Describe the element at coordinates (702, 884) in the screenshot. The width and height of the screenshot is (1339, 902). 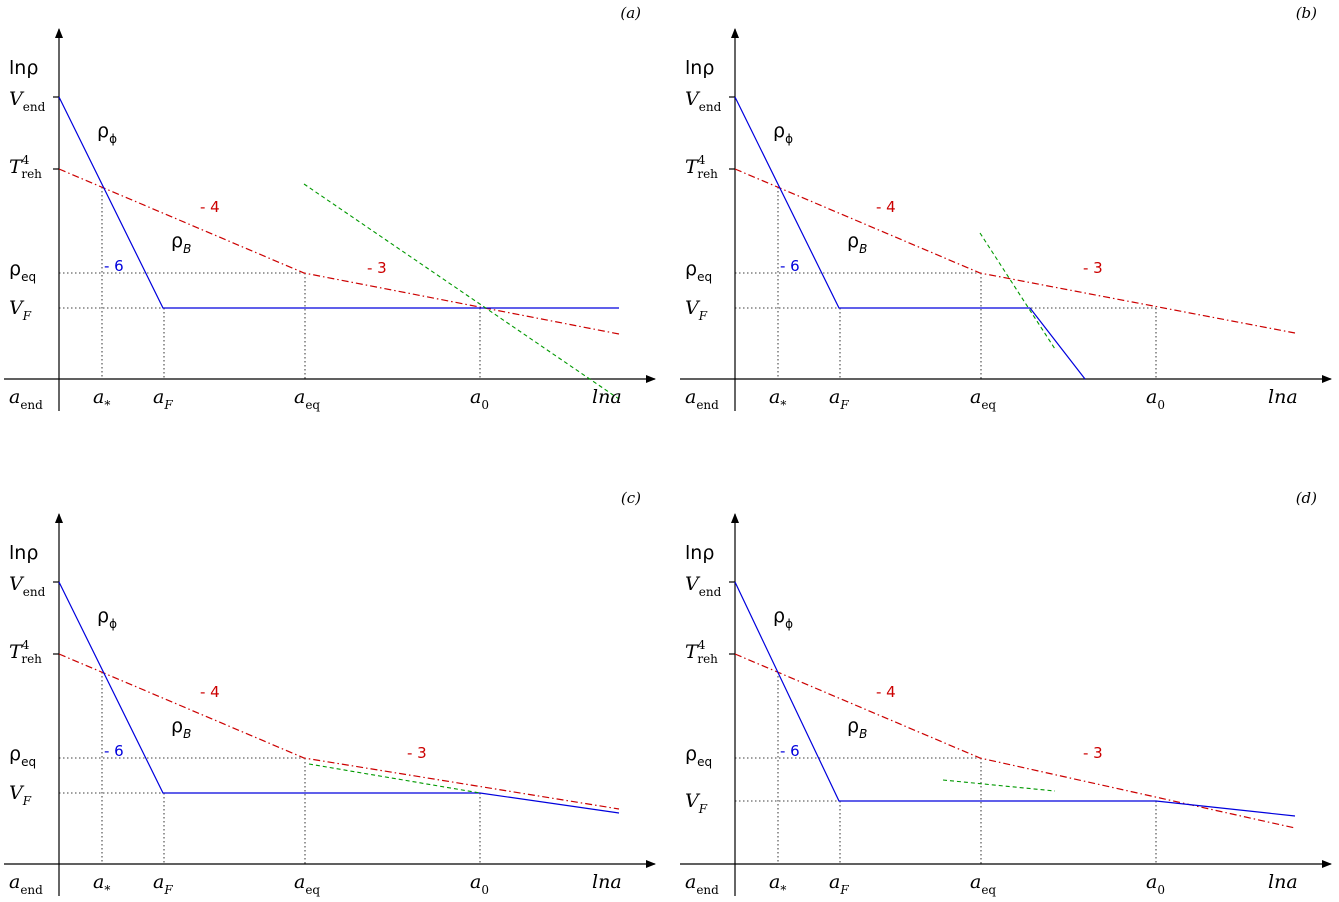
I see `label-a-end: aend` at that location.